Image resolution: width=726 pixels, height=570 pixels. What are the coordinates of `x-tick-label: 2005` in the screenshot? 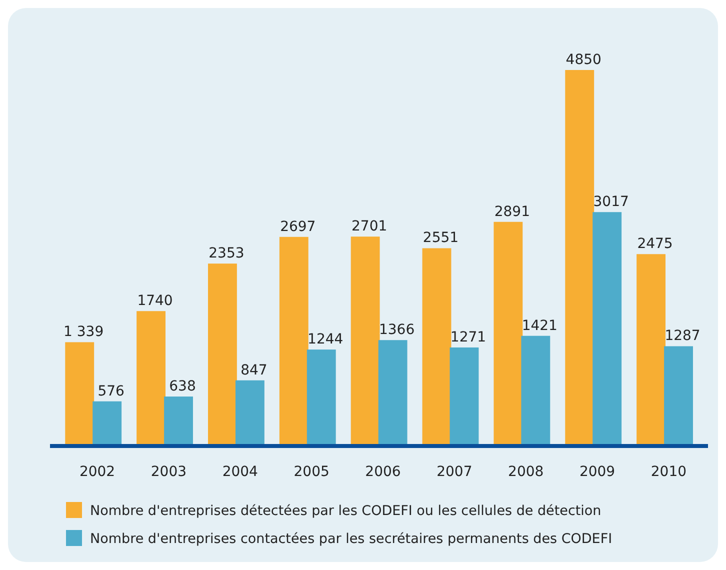 It's located at (312, 472).